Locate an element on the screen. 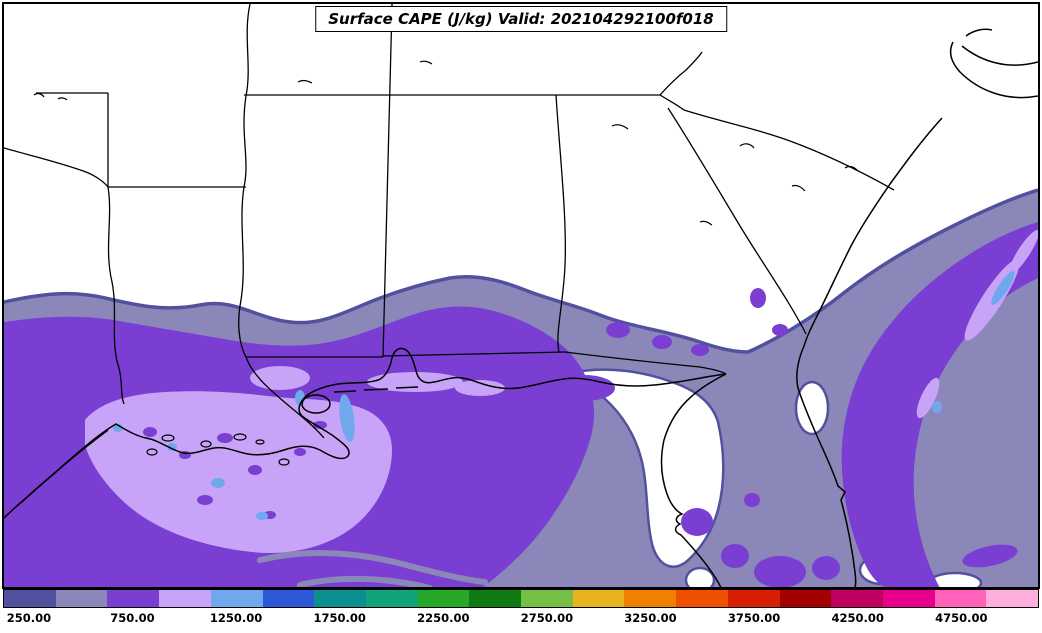 This screenshot has width=1042, height=633. lavender-pensacola is located at coordinates (480, 388).